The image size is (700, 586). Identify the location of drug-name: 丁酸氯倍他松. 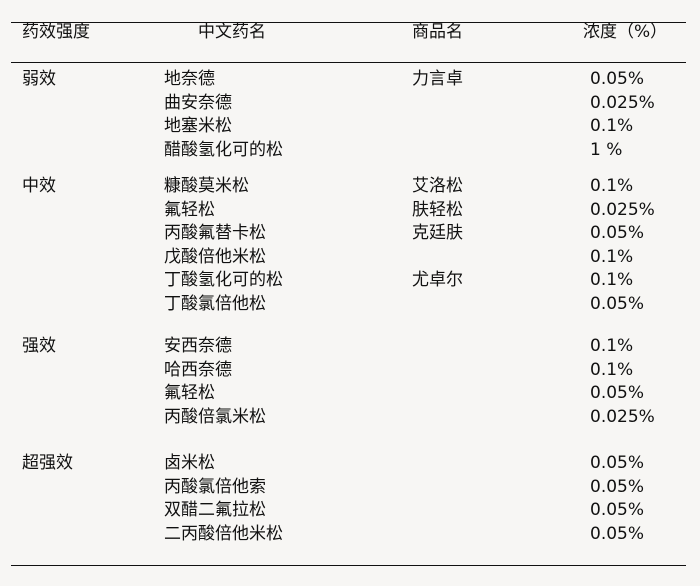
(215, 303).